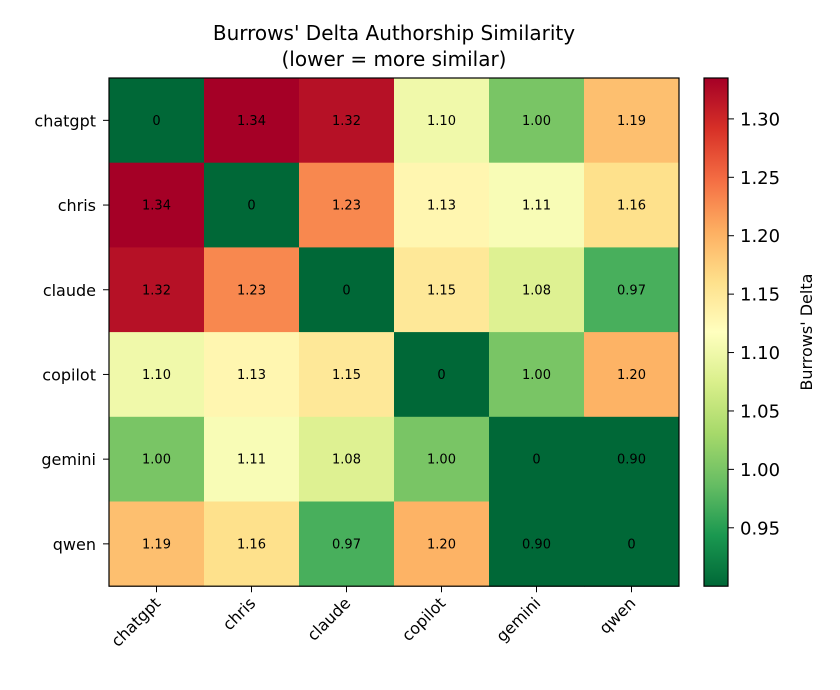 The image size is (840, 690). Describe the element at coordinates (252, 459) in the screenshot. I see `heatmap-cell-gemini-chris` at that location.